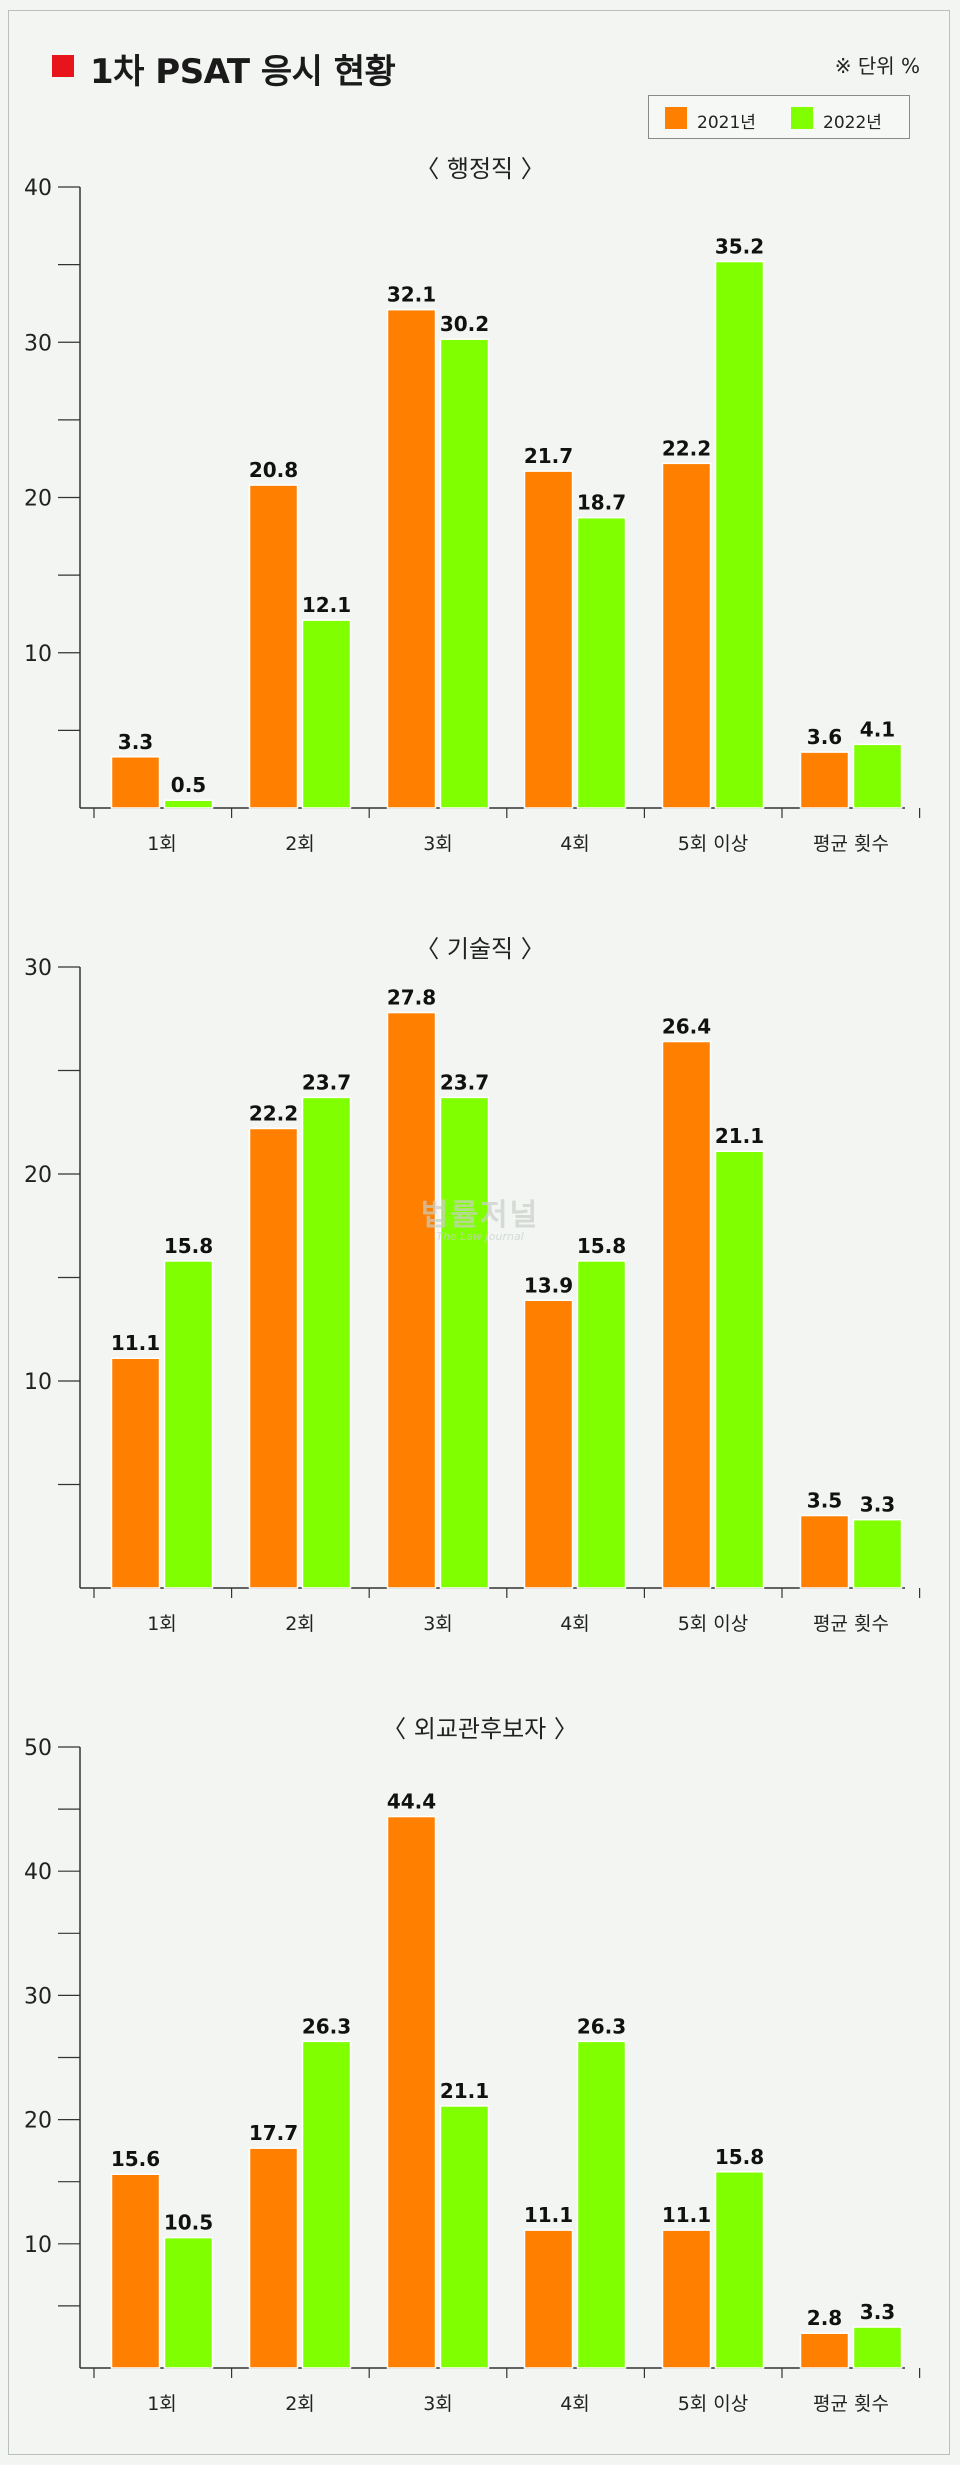 The width and height of the screenshot is (960, 2465). Describe the element at coordinates (713, 1624) in the screenshot. I see `x-category-label: 5회 이상` at that location.